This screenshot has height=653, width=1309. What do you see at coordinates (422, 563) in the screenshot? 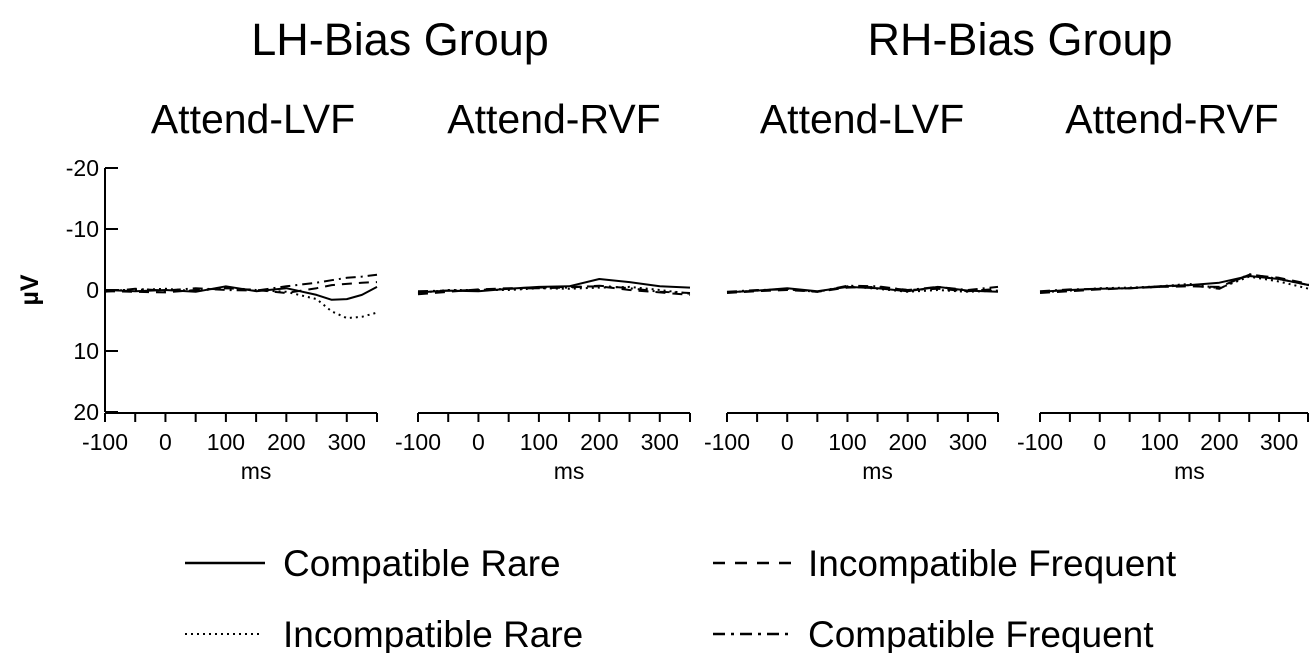
I see `legend-label-compatible-rare: Compatible Rare` at bounding box center [422, 563].